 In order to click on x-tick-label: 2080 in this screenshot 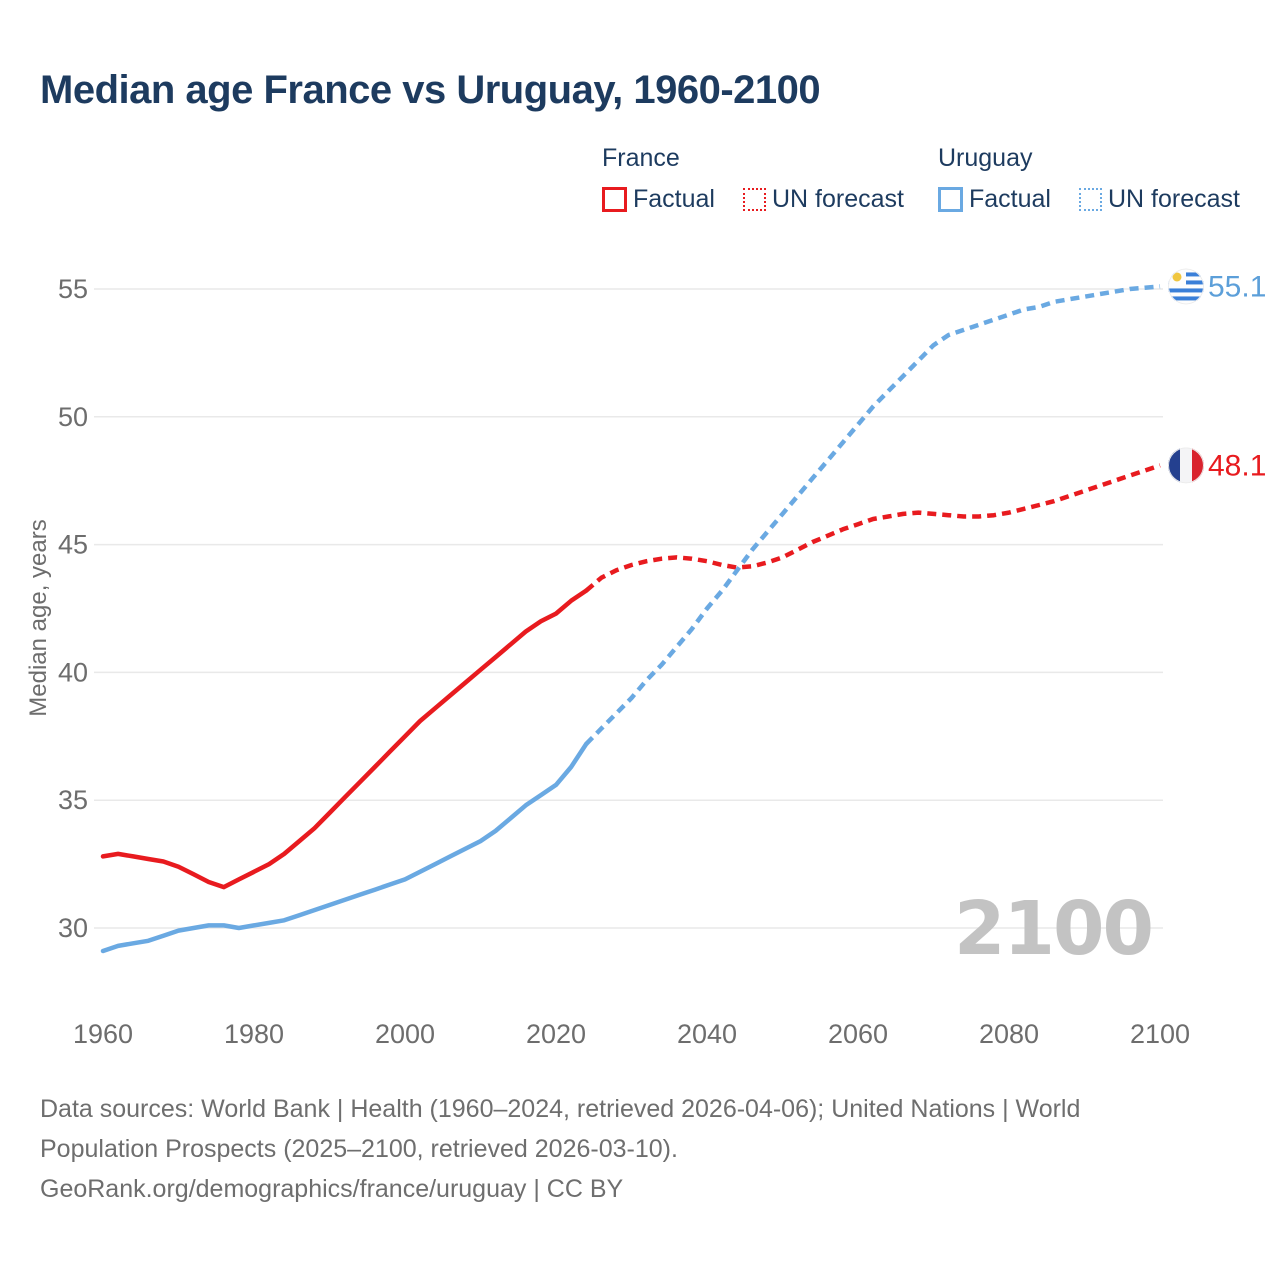, I will do `click(1009, 1034)`.